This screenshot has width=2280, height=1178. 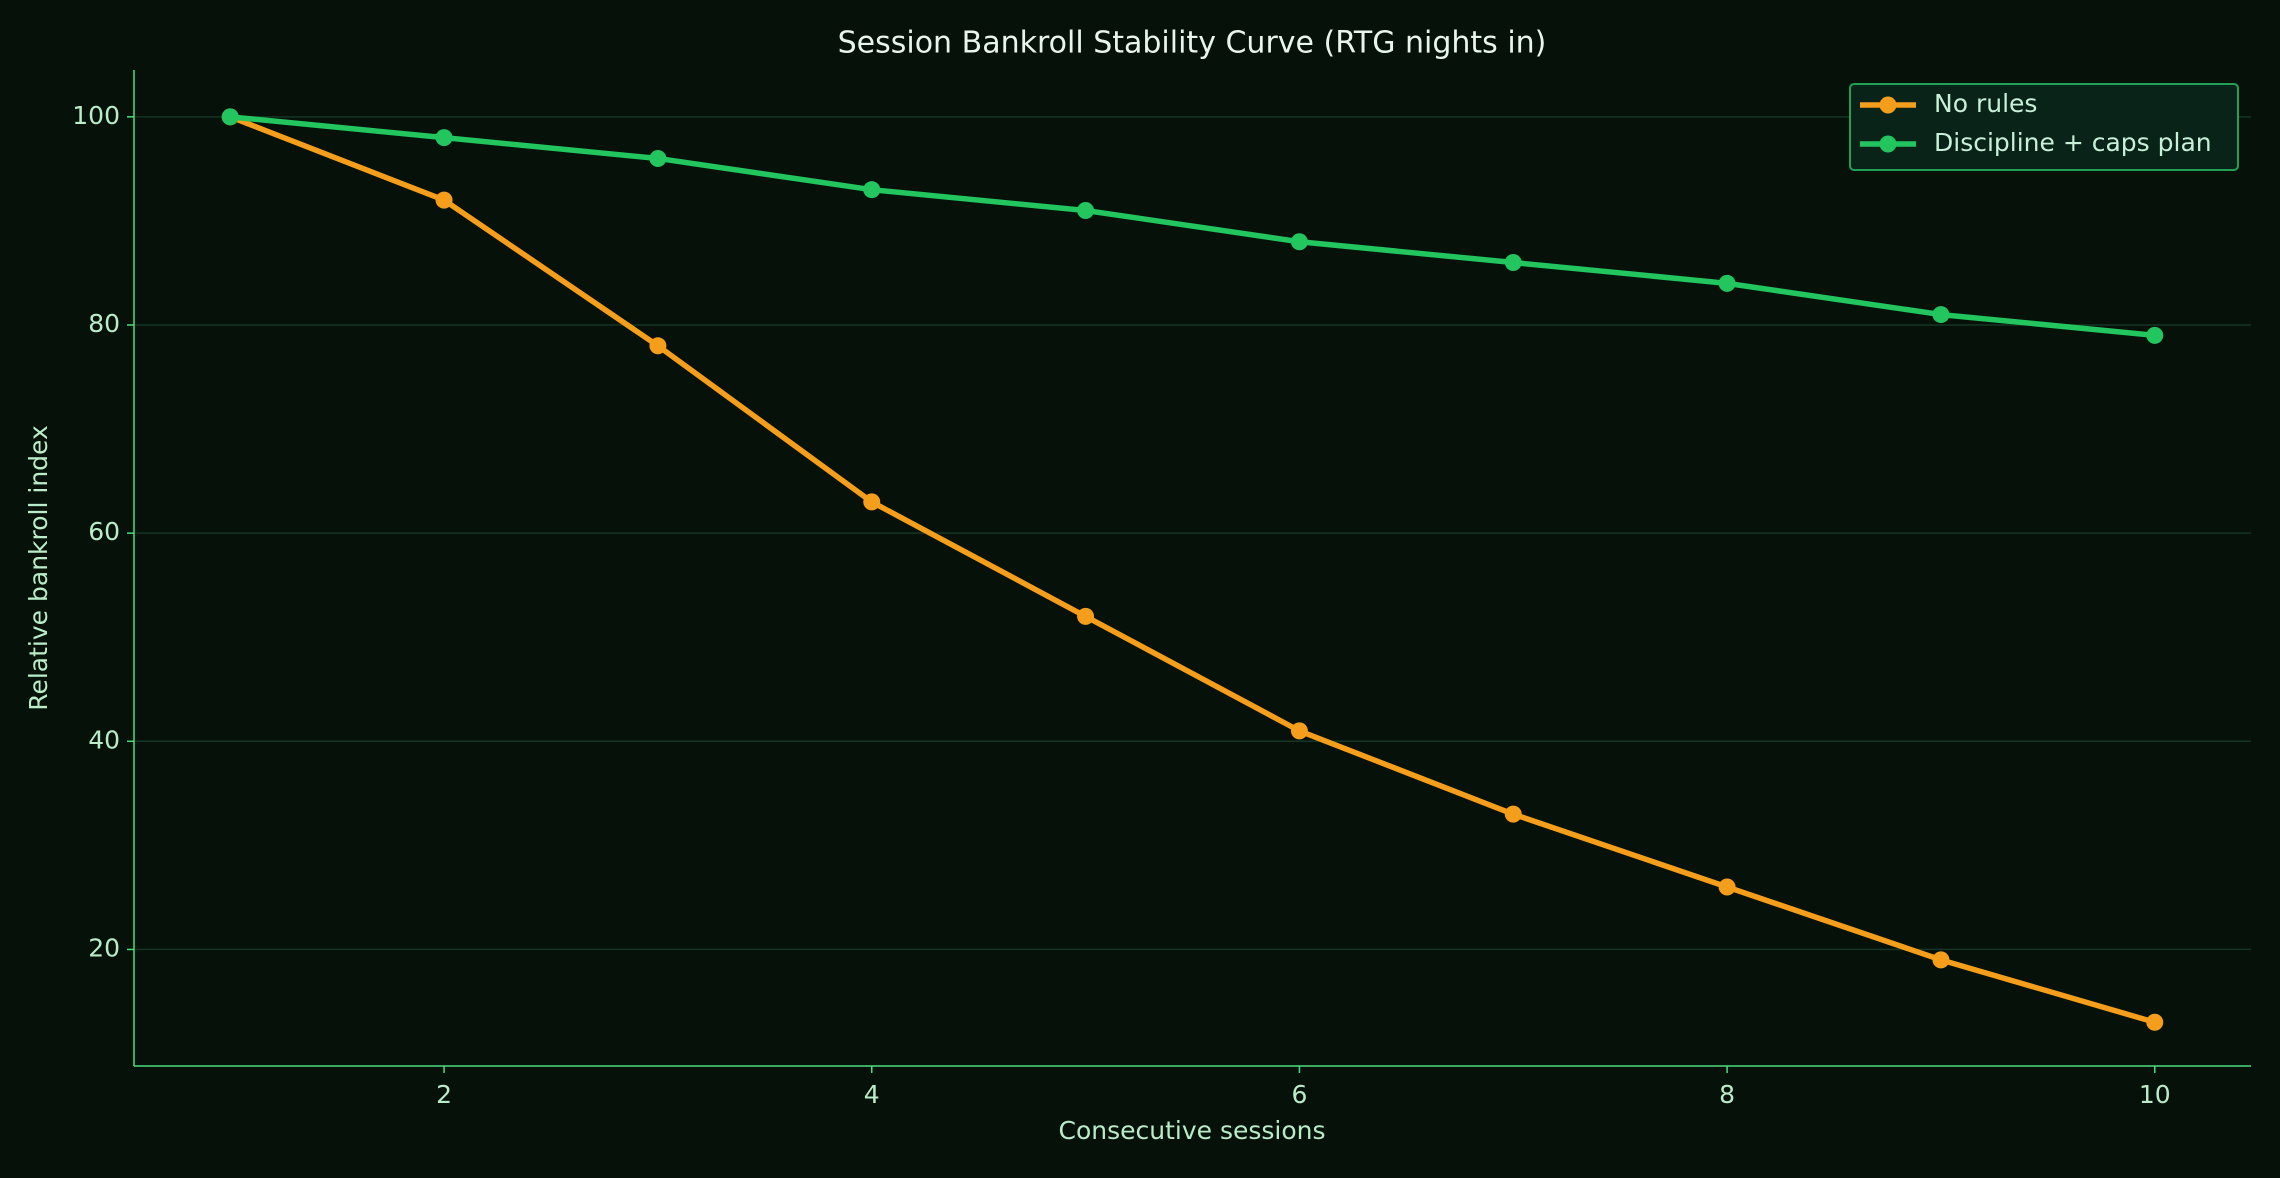 What do you see at coordinates (104, 323) in the screenshot?
I see `y-tick-label: 80` at bounding box center [104, 323].